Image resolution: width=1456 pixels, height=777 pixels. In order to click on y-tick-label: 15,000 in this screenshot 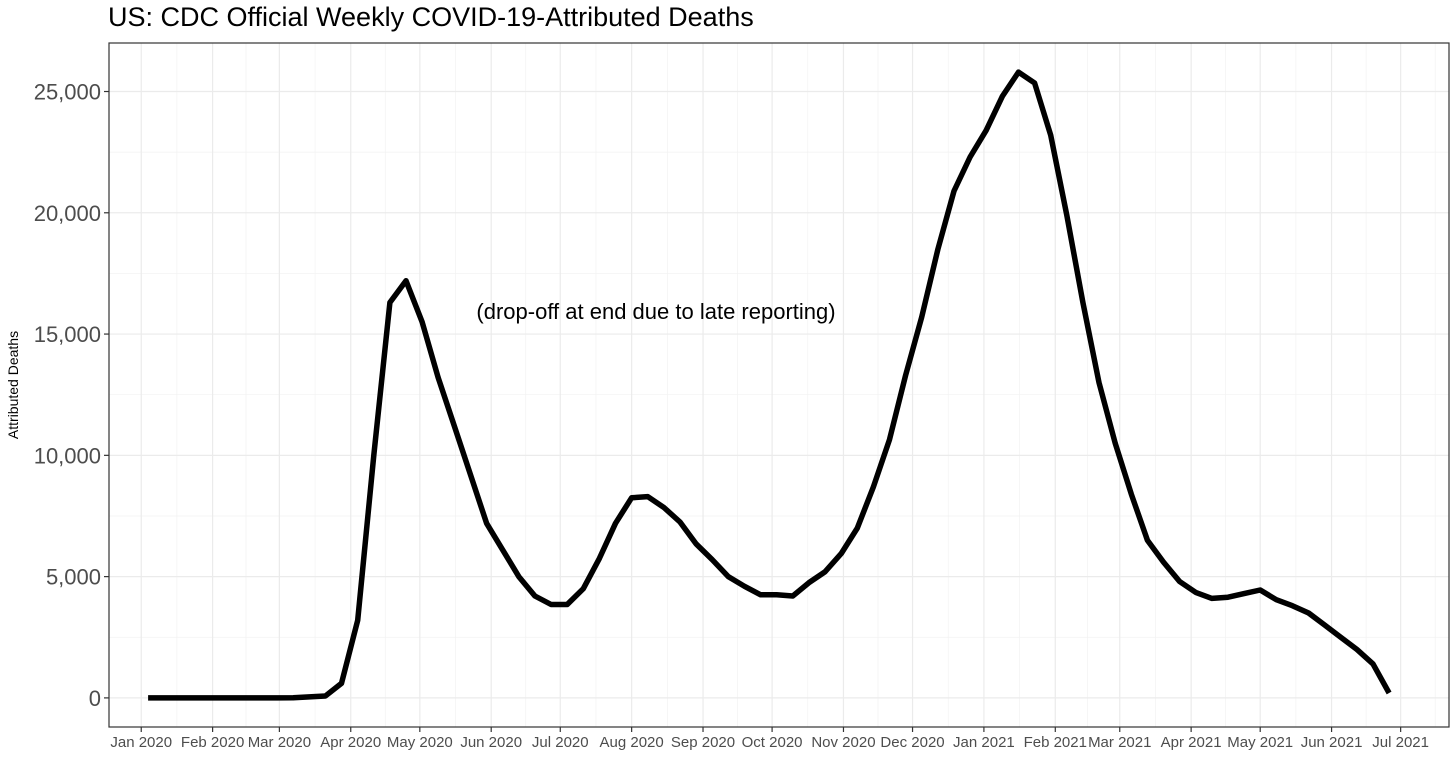, I will do `click(67, 334)`.